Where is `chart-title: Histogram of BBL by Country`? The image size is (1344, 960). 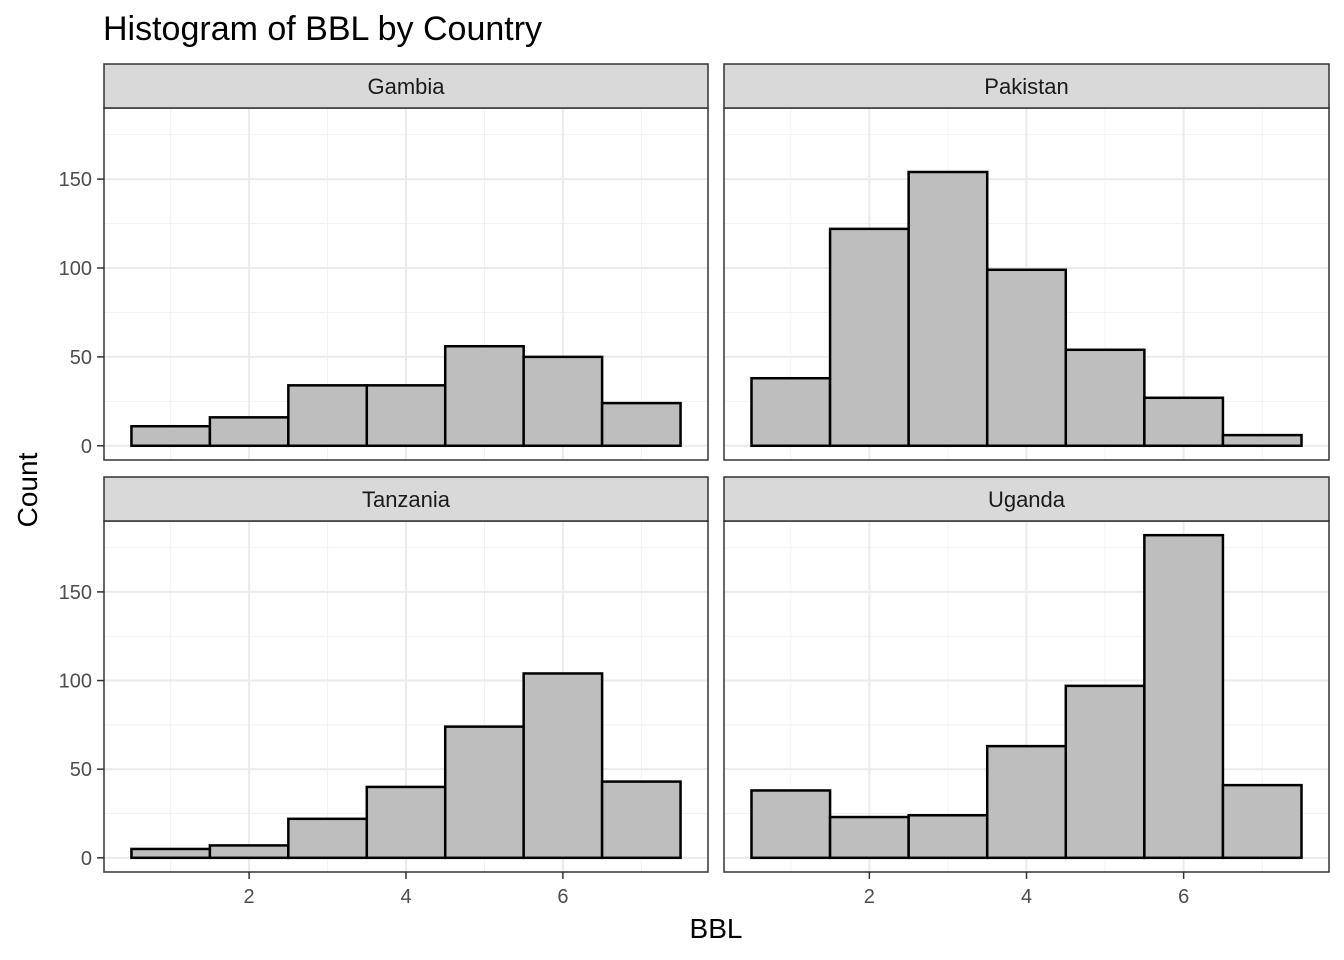 chart-title: Histogram of BBL by Country is located at coordinates (322, 29).